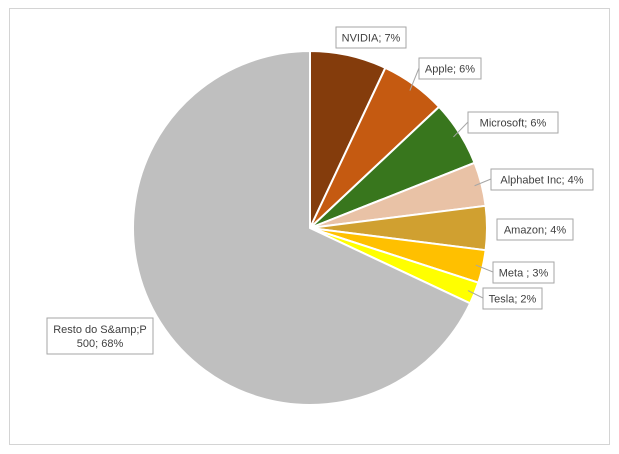  Describe the element at coordinates (100, 330) in the screenshot. I see `data-label-text: Resto do S&amp;P` at that location.